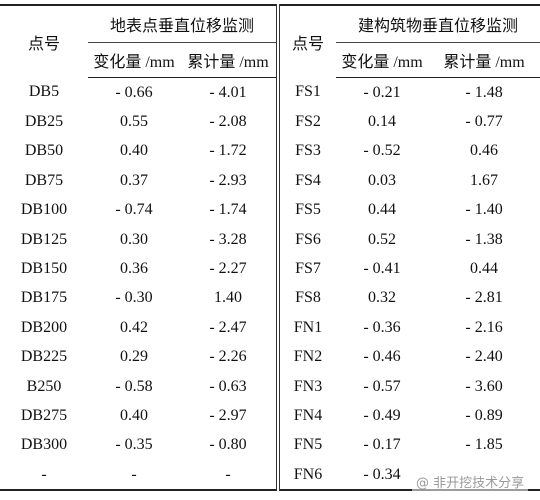 The width and height of the screenshot is (540, 500). Describe the element at coordinates (44, 386) in the screenshot. I see `table-cell: B250` at that location.